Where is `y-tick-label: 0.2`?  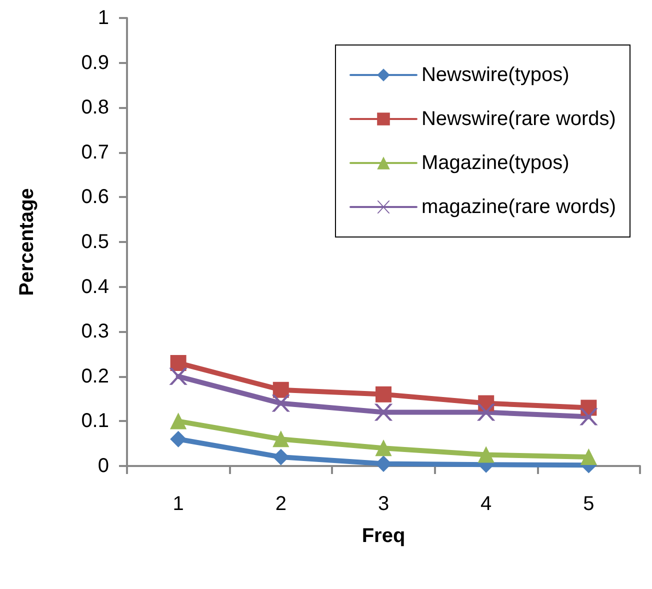
y-tick-label: 0.2 is located at coordinates (95, 376).